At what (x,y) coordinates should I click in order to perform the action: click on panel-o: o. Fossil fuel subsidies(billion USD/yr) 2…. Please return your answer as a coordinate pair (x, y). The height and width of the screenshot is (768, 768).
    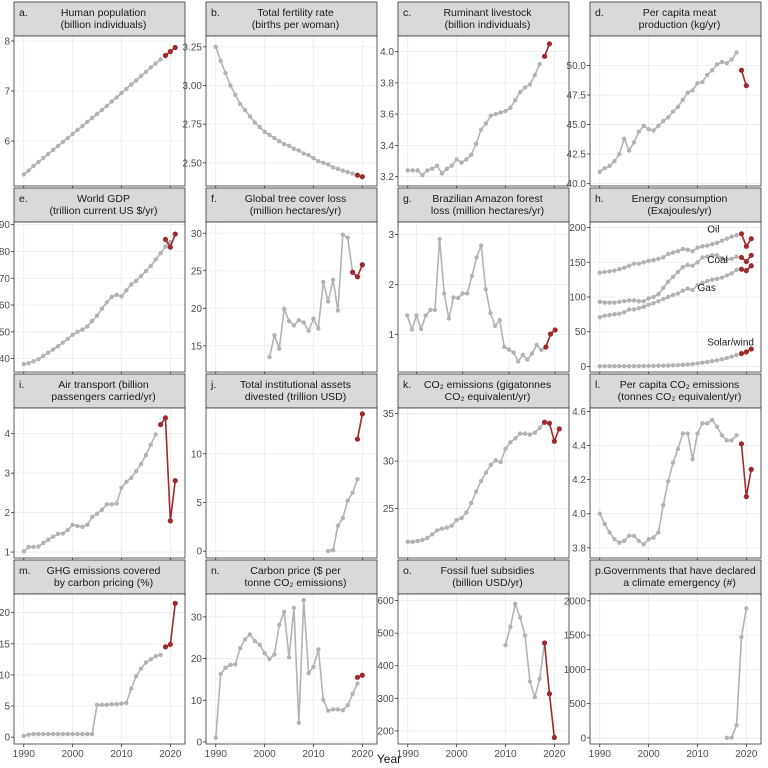
    Looking at the image, I should click on (473, 659).